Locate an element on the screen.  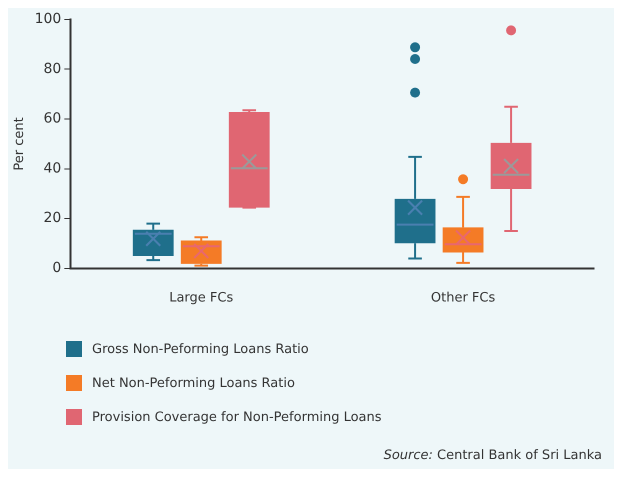
legend-label: Provision Coverage for Non-Peforming Loans is located at coordinates (237, 417).